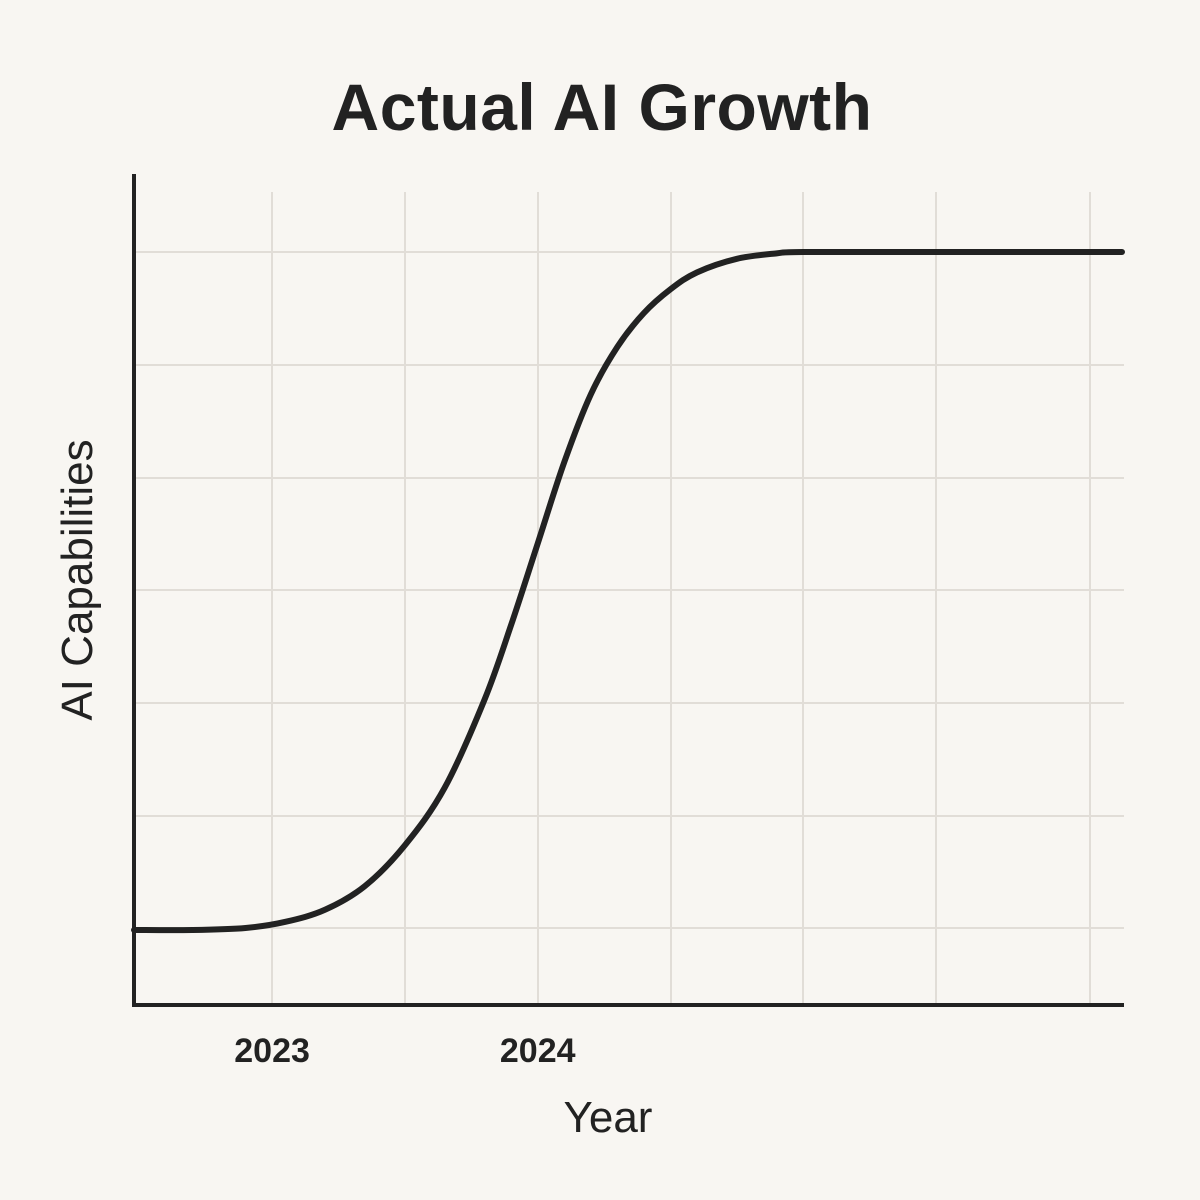 Image resolution: width=1200 pixels, height=1200 pixels. Describe the element at coordinates (538, 1051) in the screenshot. I see `x-tick-label: 2024` at that location.